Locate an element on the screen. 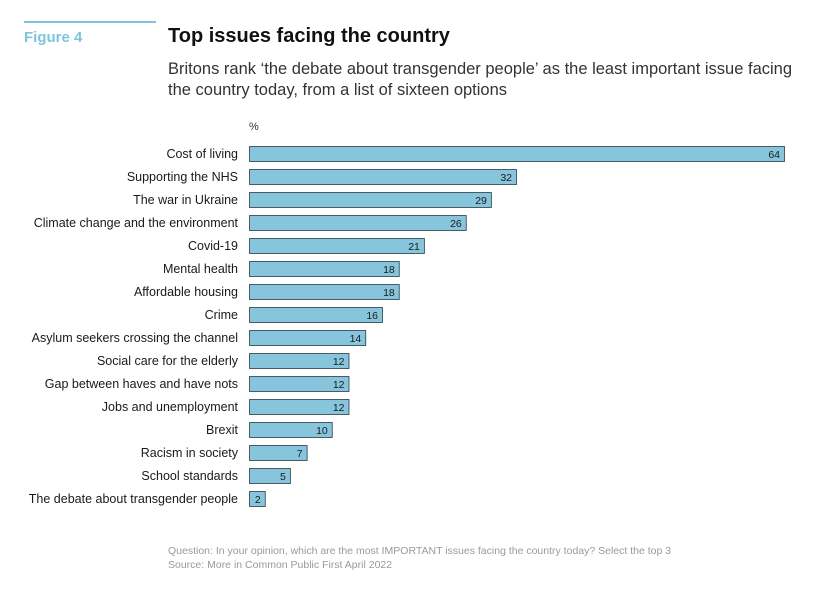  category-label: Crime is located at coordinates (221, 315).